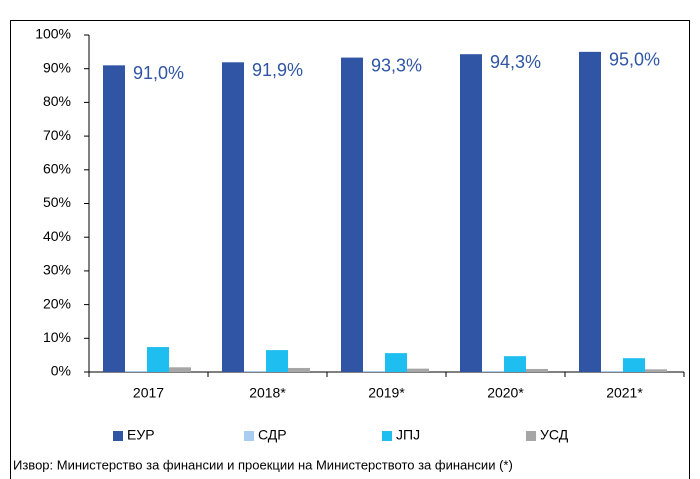 This screenshot has width=700, height=479. What do you see at coordinates (57, 67) in the screenshot?
I see `y-tick-label: 90%` at bounding box center [57, 67].